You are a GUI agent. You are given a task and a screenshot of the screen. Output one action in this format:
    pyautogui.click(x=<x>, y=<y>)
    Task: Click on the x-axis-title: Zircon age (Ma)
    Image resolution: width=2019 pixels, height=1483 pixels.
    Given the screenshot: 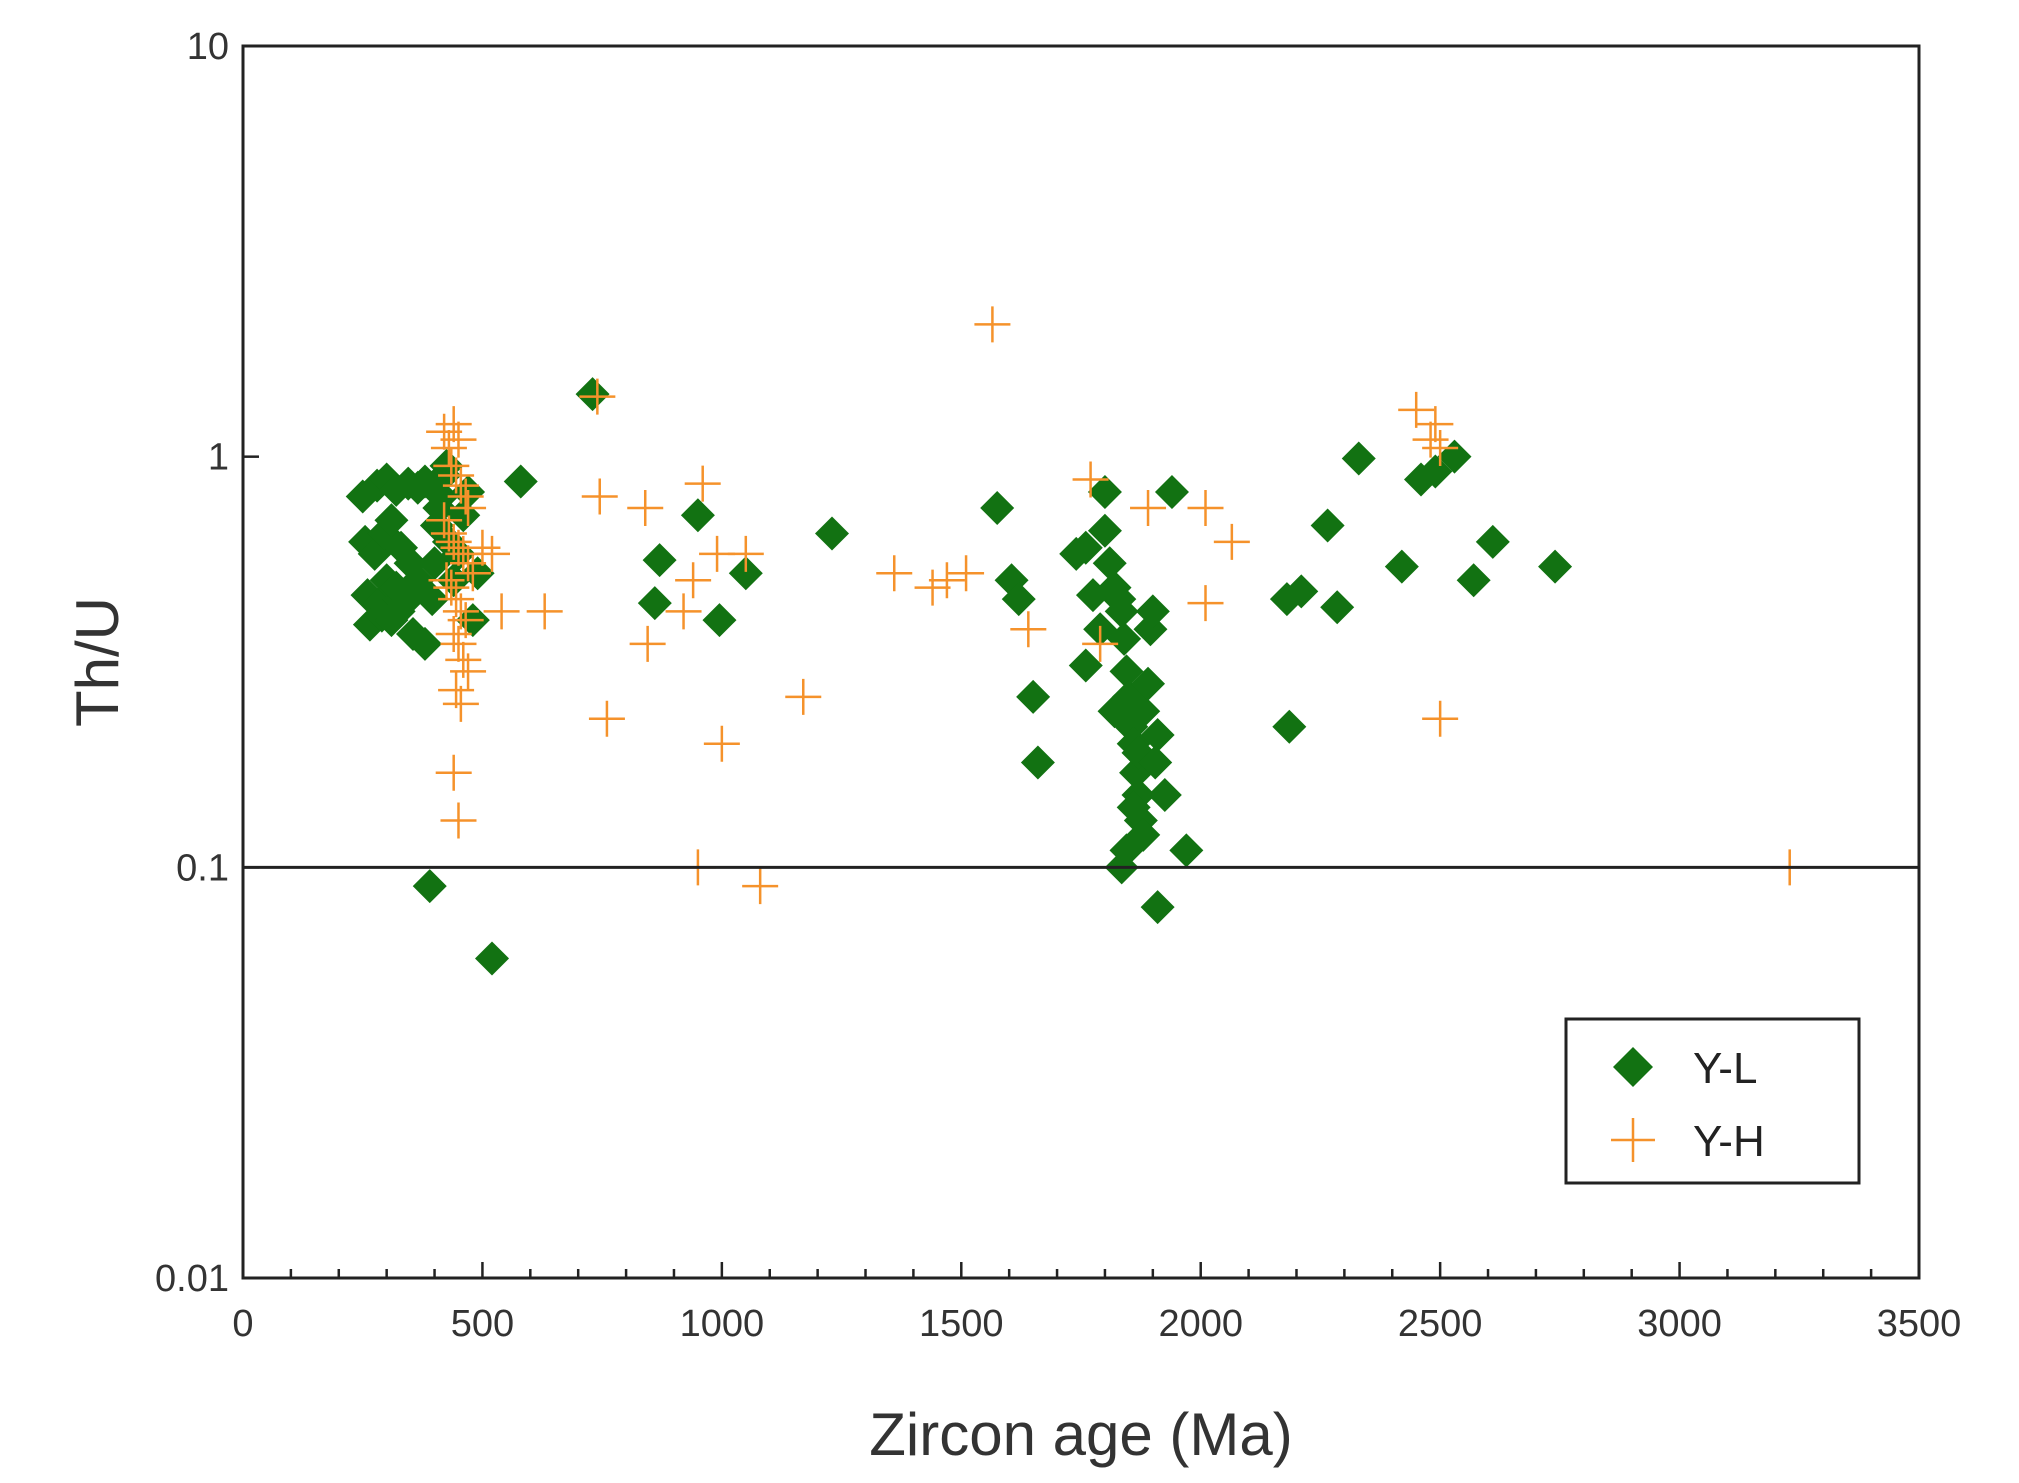 What is the action you would take?
    pyautogui.click(x=1080, y=1434)
    